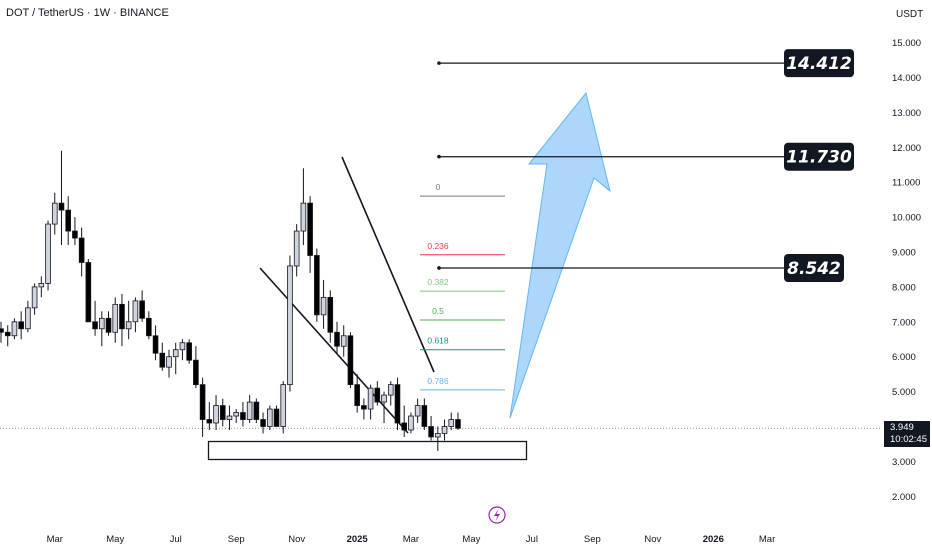 The height and width of the screenshot is (550, 932). I want to click on y-tick-label: 2.000, so click(904, 497).